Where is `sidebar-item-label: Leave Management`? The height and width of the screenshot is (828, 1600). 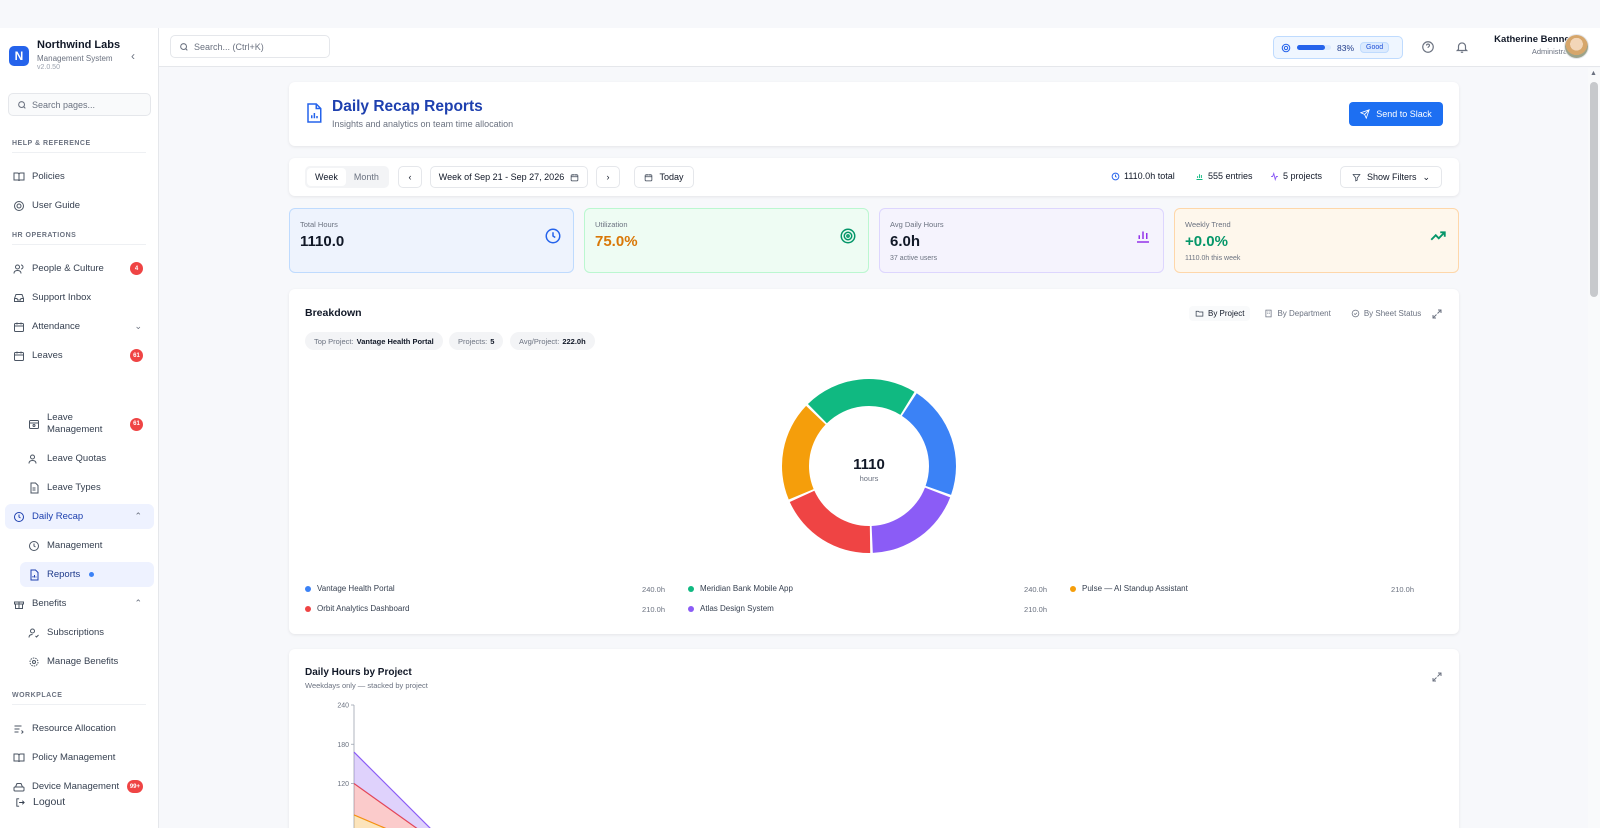 sidebar-item-label: Leave Management is located at coordinates (74, 424).